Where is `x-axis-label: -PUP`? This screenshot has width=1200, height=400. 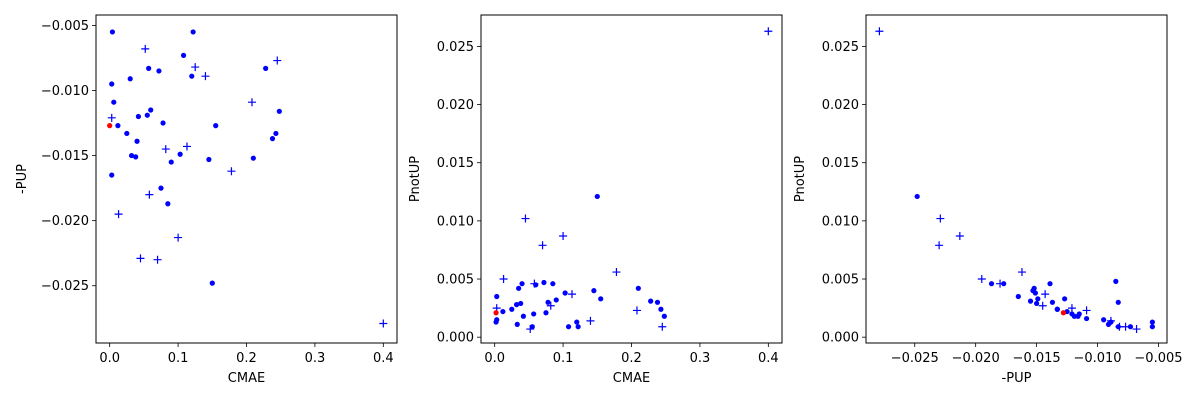 x-axis-label: -PUP is located at coordinates (1017, 378).